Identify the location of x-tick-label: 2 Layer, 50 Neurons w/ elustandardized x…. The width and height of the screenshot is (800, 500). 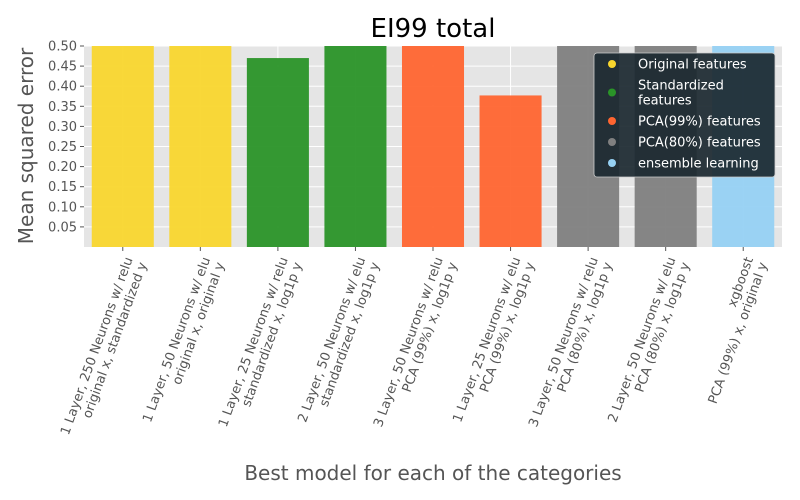
(339, 342).